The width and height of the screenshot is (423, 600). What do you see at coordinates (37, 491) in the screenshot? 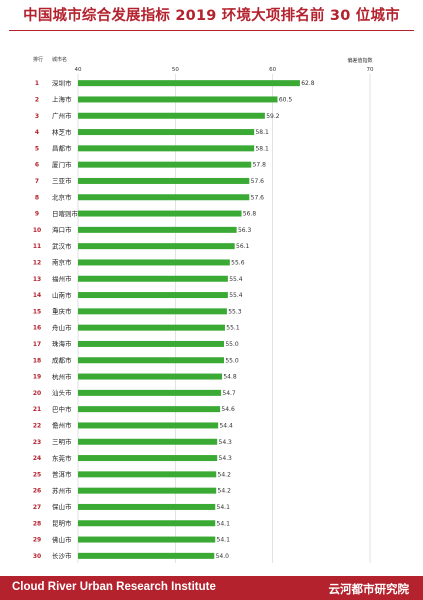
I see `rank-label: 26` at bounding box center [37, 491].